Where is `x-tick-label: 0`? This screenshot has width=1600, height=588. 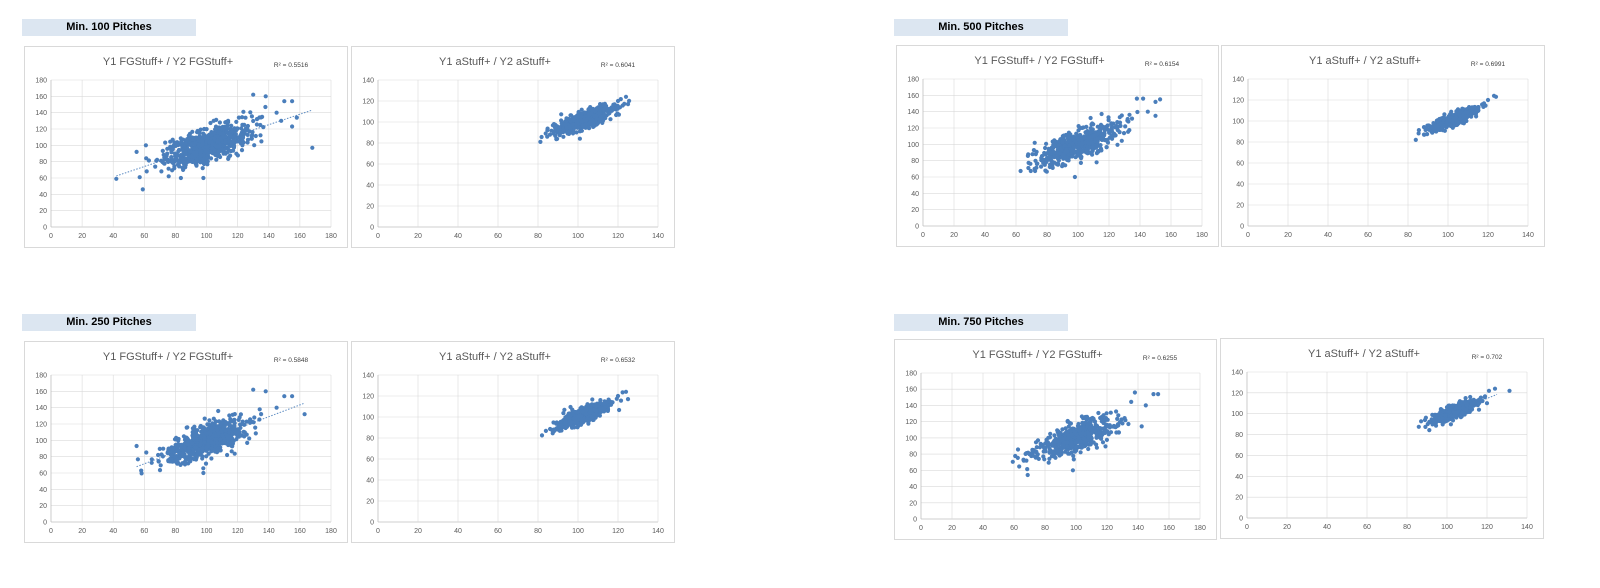 x-tick-label: 0 is located at coordinates (378, 236).